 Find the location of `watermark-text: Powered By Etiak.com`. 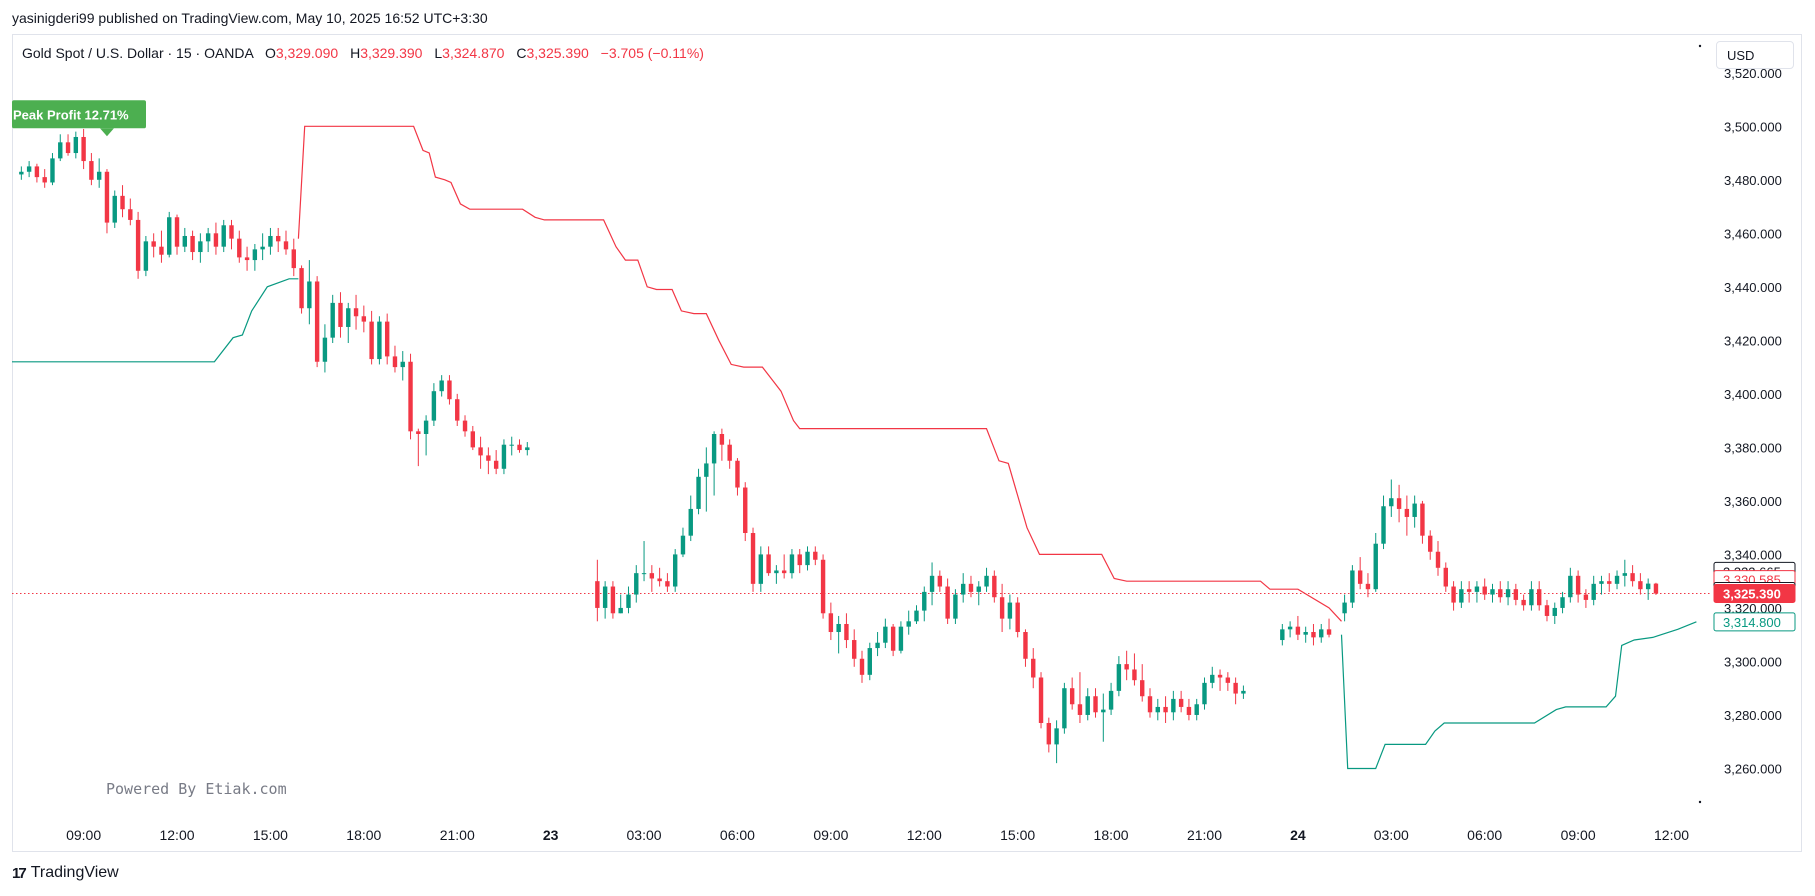

watermark-text: Powered By Etiak.com is located at coordinates (196, 789).